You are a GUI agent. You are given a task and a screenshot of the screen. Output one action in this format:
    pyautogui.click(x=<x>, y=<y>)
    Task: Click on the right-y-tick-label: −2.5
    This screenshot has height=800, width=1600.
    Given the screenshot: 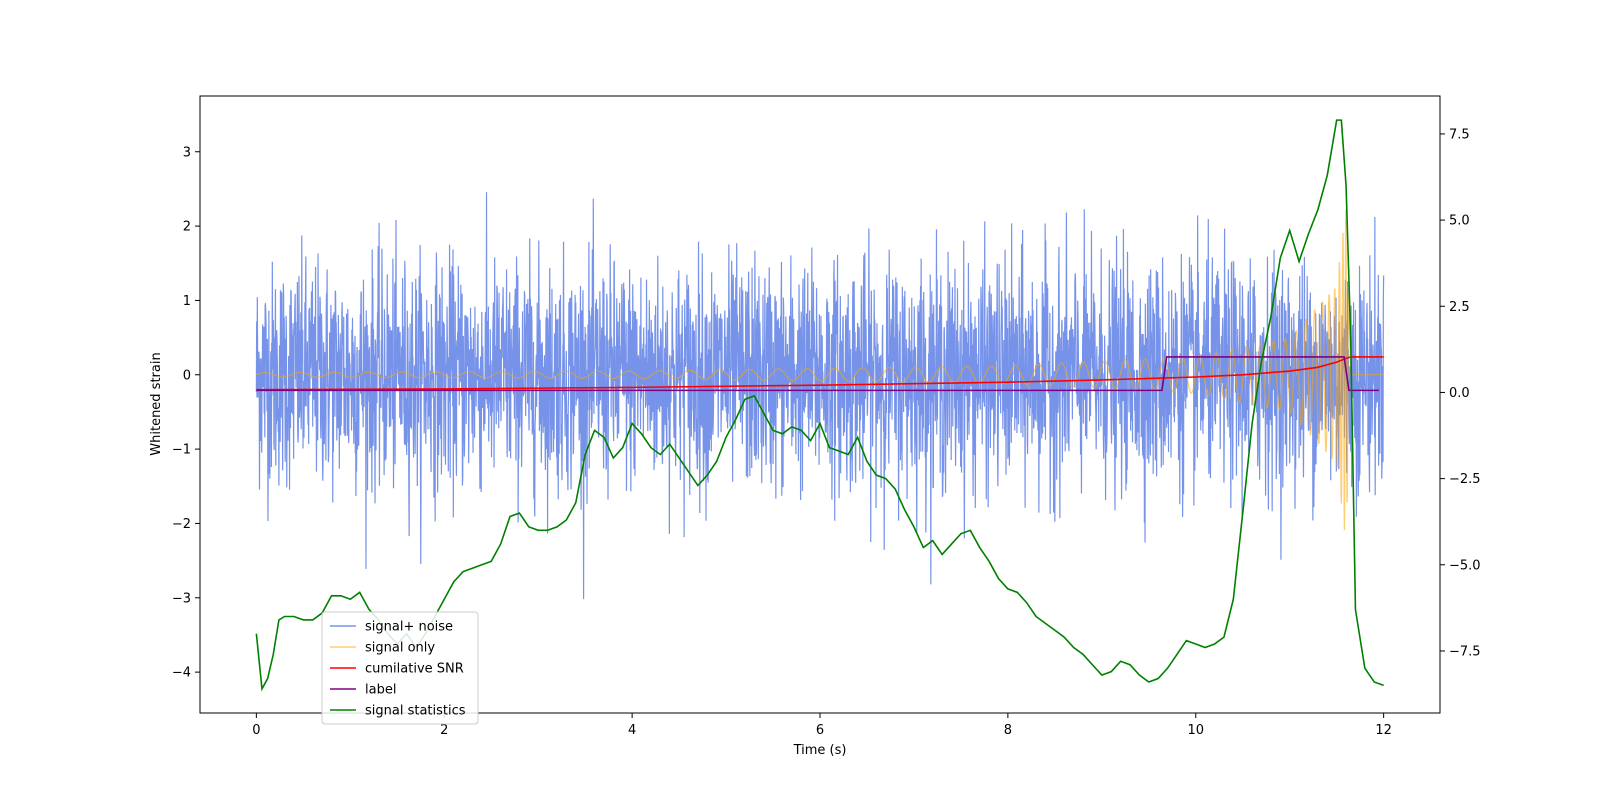 What is the action you would take?
    pyautogui.click(x=1465, y=479)
    